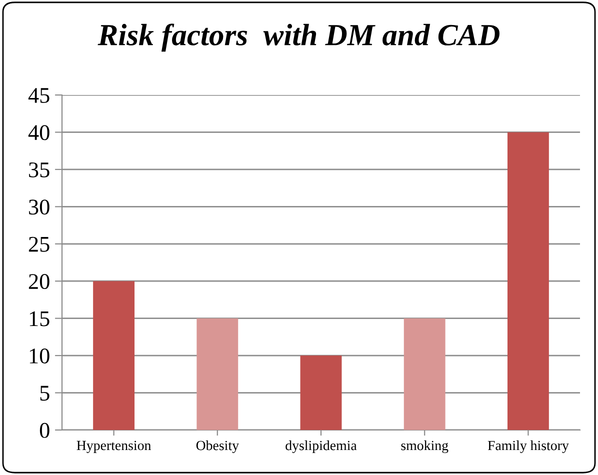  Describe the element at coordinates (39, 170) in the screenshot. I see `y-tick-label: 35` at that location.